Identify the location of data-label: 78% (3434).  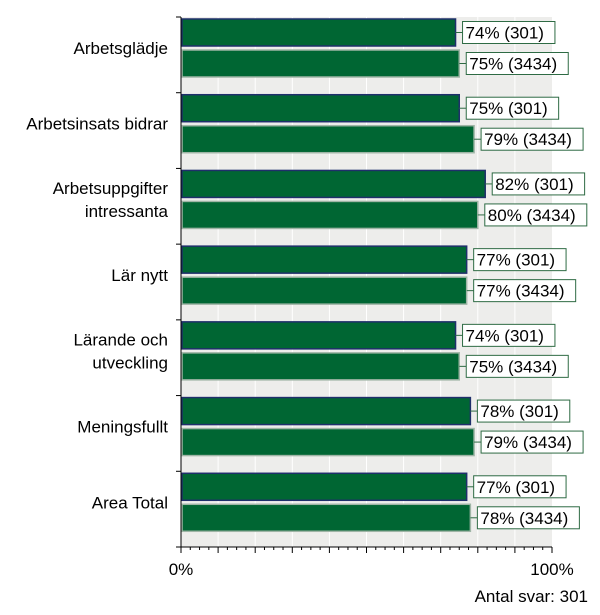
(524, 518).